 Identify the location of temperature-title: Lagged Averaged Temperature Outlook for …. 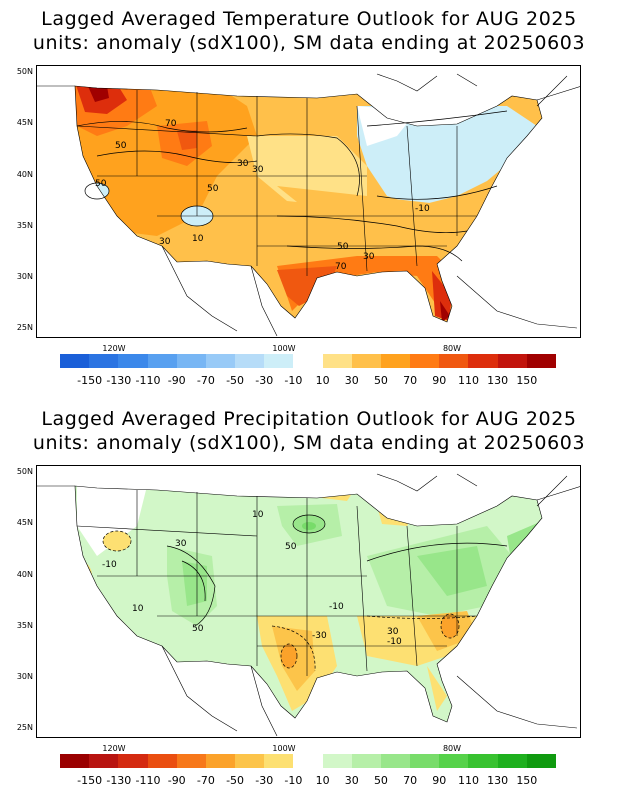
(309, 19).